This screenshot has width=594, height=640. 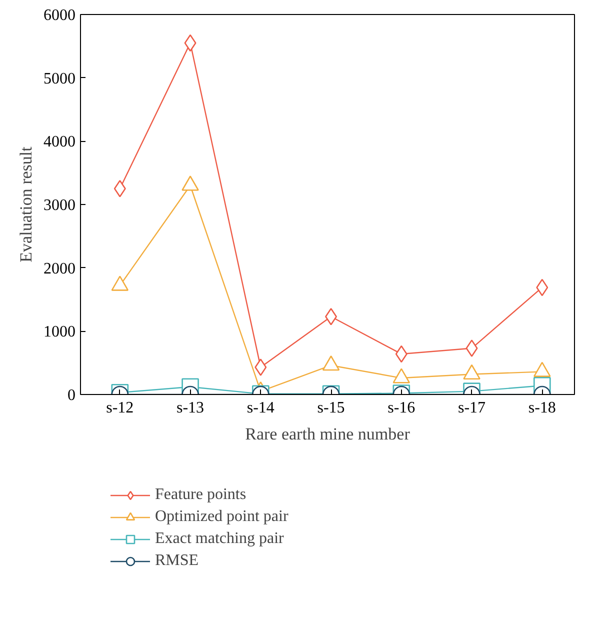 I want to click on y-tick-label: 3000, so click(x=60, y=205).